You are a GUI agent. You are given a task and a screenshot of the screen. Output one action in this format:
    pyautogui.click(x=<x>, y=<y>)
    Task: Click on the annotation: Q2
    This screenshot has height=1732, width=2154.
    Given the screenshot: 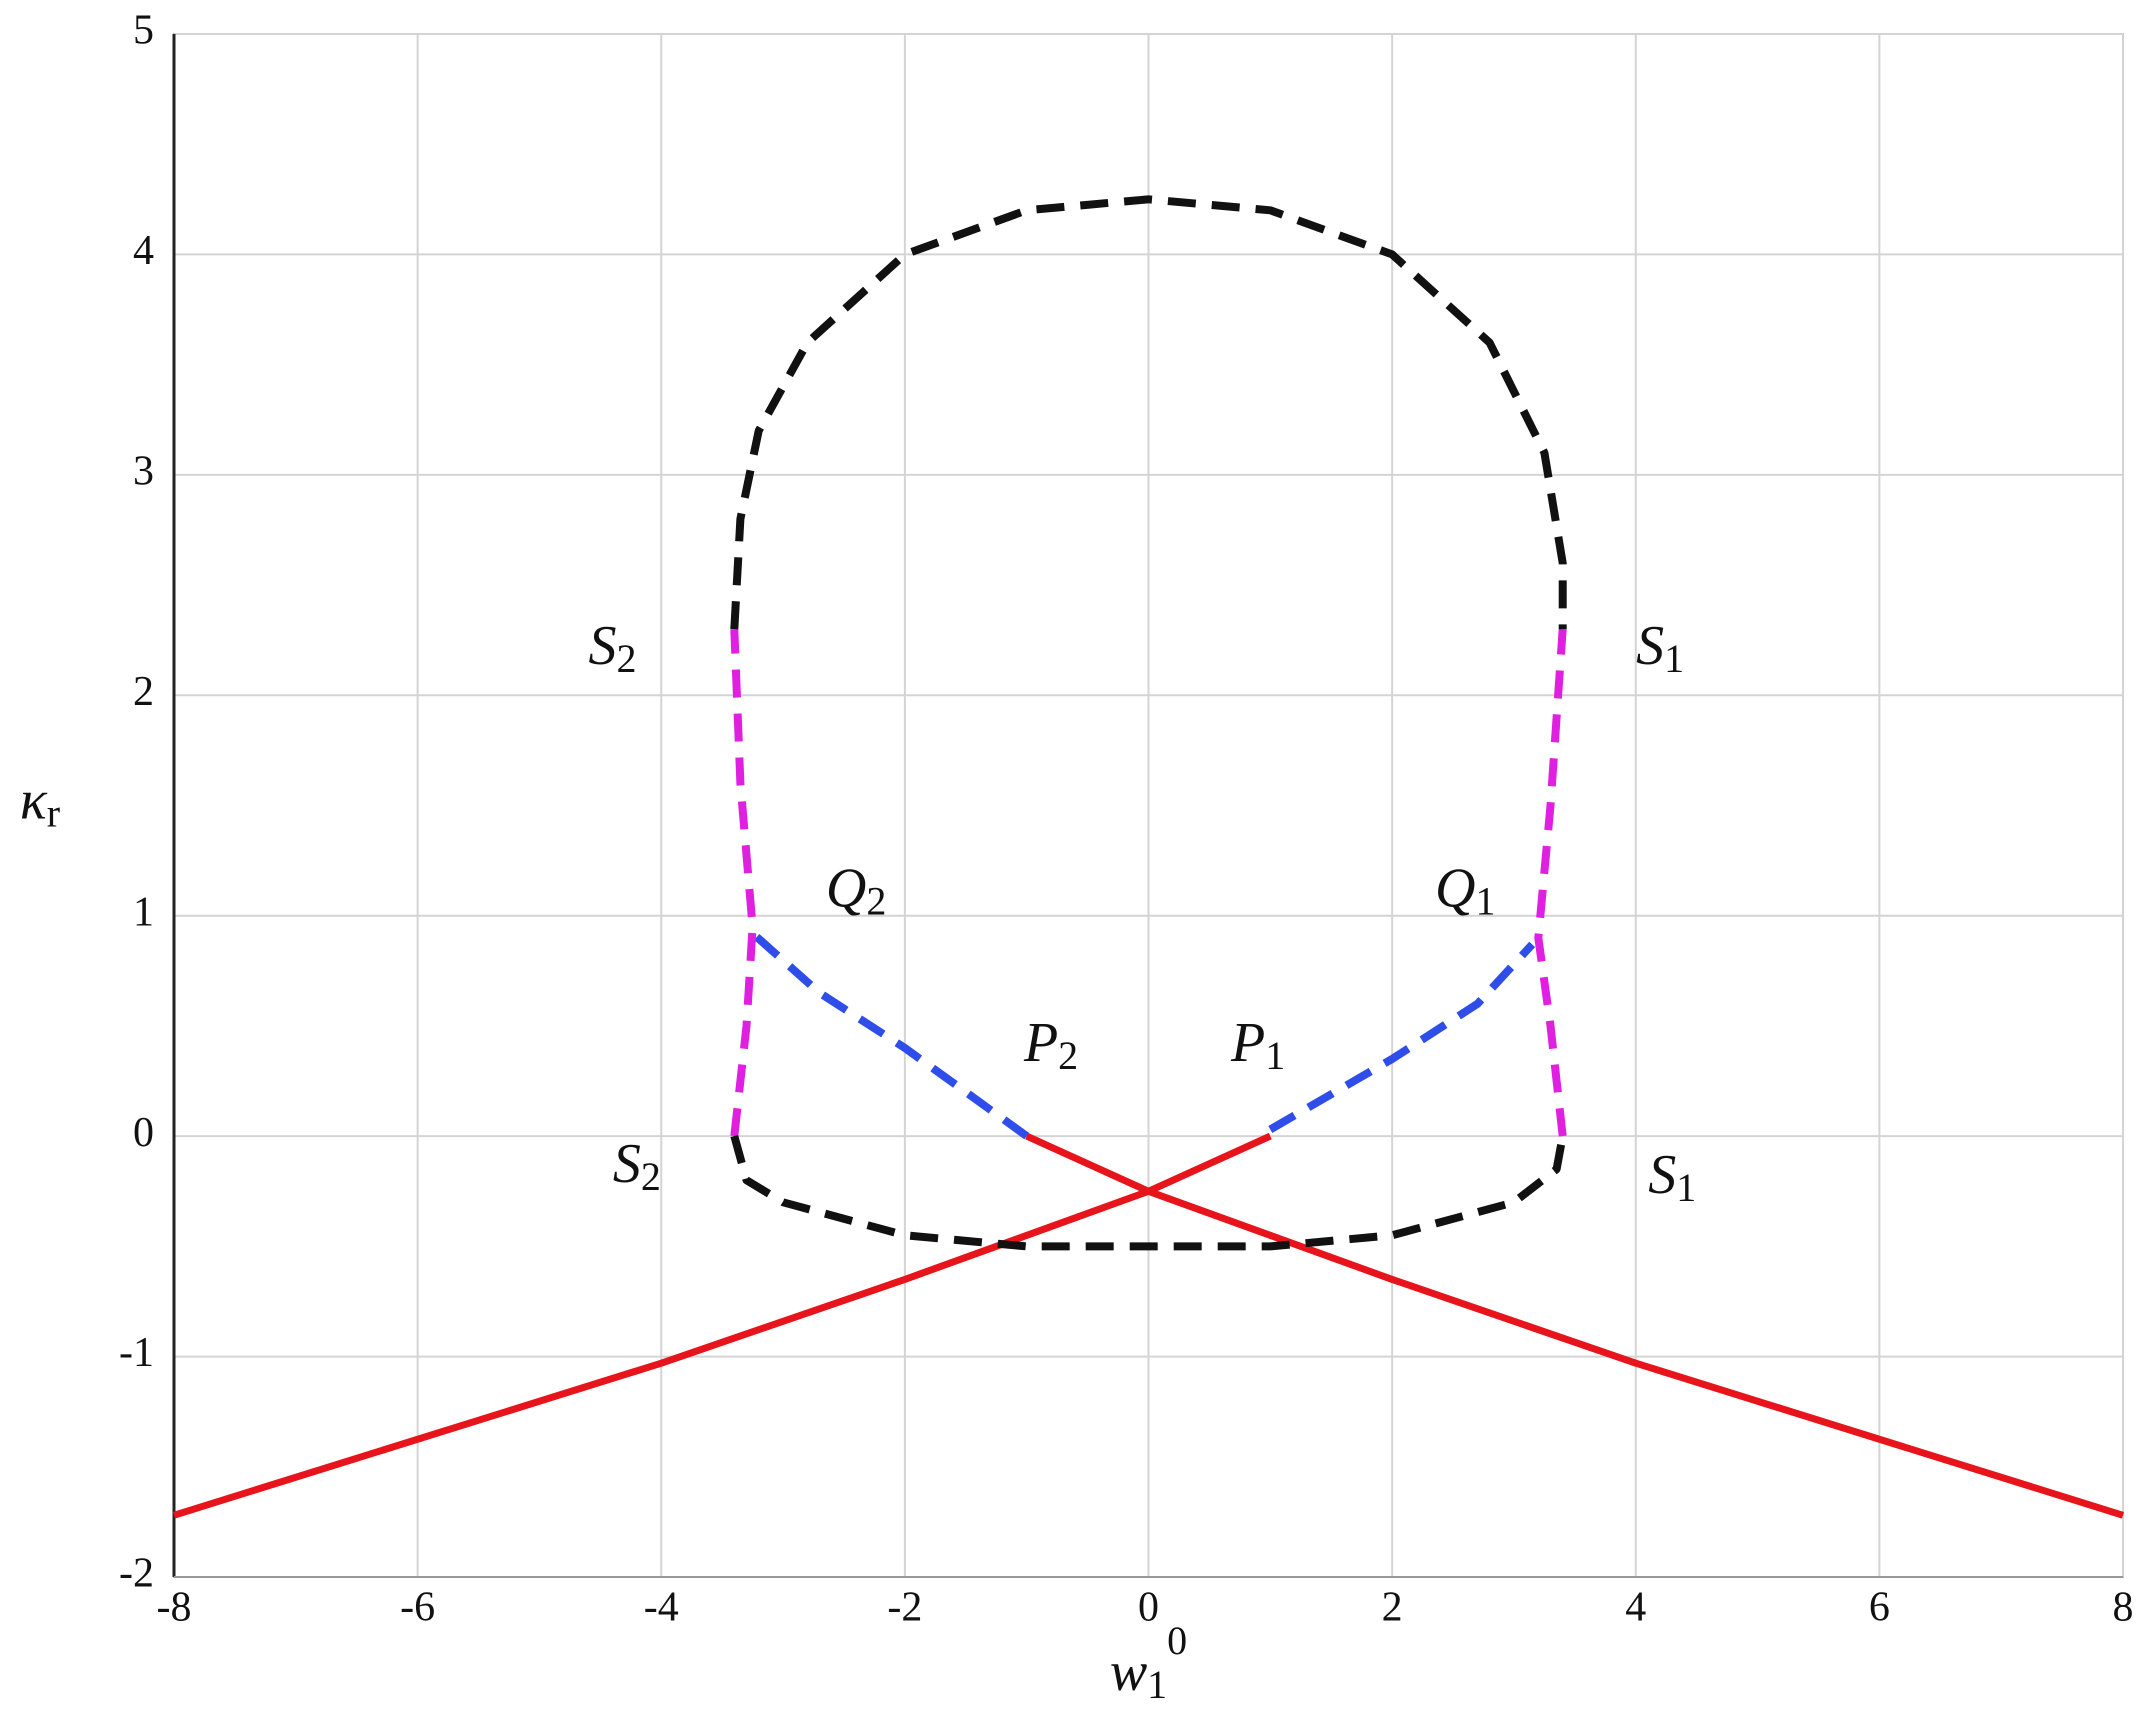 What is the action you would take?
    pyautogui.click(x=856, y=891)
    